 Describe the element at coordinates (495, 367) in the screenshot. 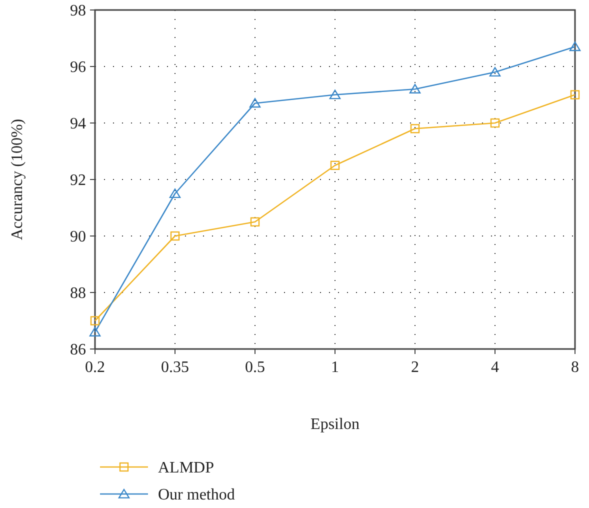

I see `x-tick-label: 4` at that location.